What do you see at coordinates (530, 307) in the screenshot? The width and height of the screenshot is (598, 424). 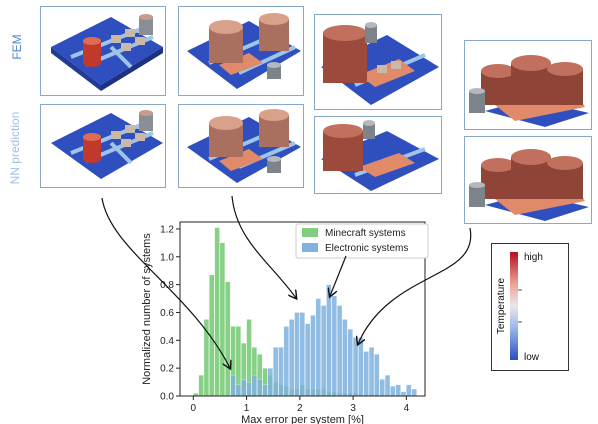 I see `colorbar-panel: Temperature high low` at bounding box center [530, 307].